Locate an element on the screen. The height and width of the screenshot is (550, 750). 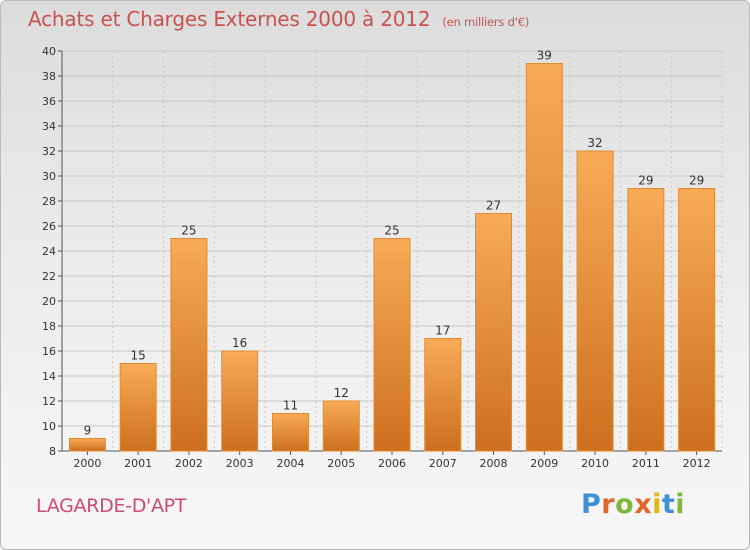
logo-letter: P is located at coordinates (591, 504).